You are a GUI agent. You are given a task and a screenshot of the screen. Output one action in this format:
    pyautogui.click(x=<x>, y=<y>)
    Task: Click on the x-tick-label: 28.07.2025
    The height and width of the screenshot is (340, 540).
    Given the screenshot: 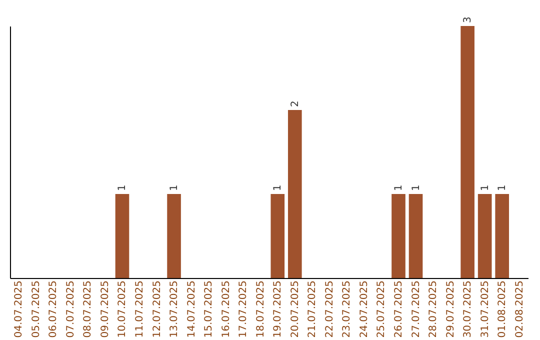 What is the action you would take?
    pyautogui.click(x=434, y=309)
    